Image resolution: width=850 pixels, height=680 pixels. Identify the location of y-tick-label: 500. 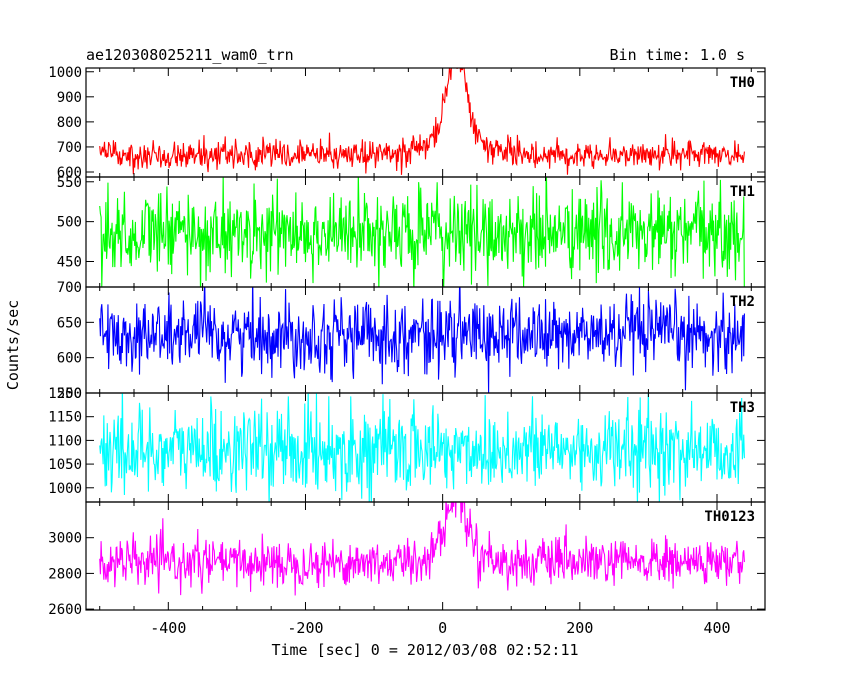
(69, 223).